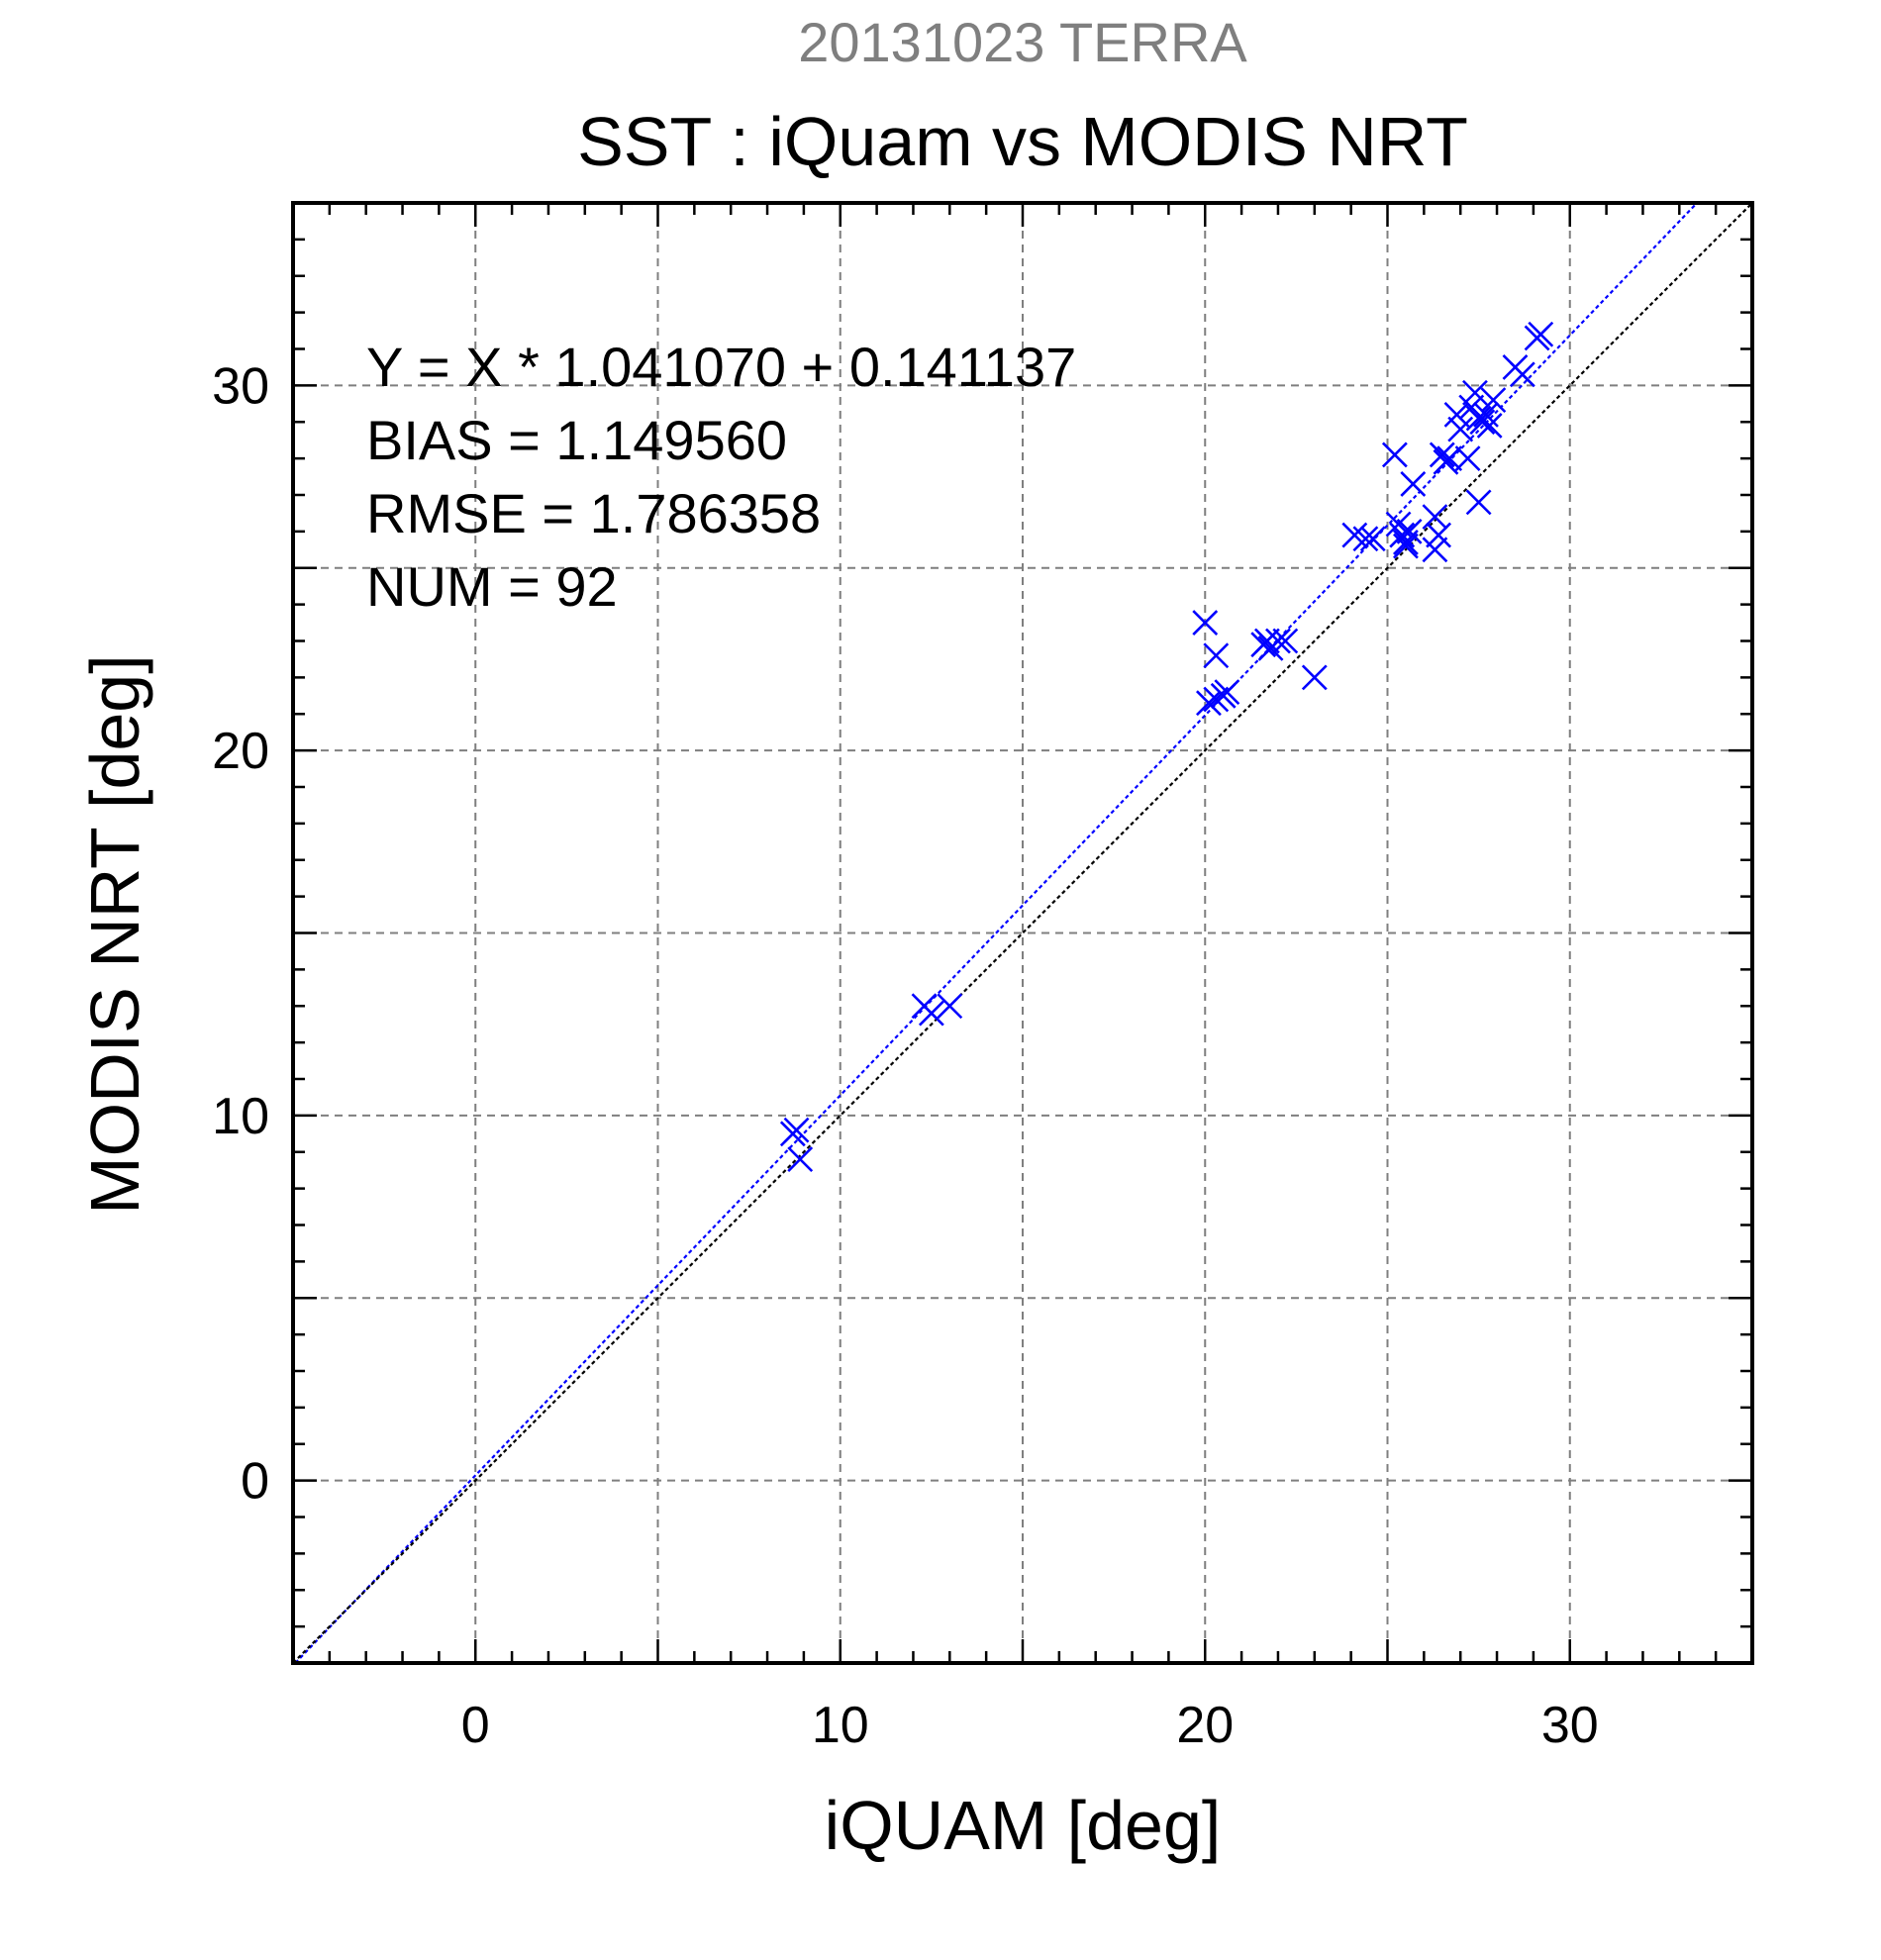 This screenshot has height=1960, width=1881. I want to click on x-tick-label: 0, so click(475, 1725).